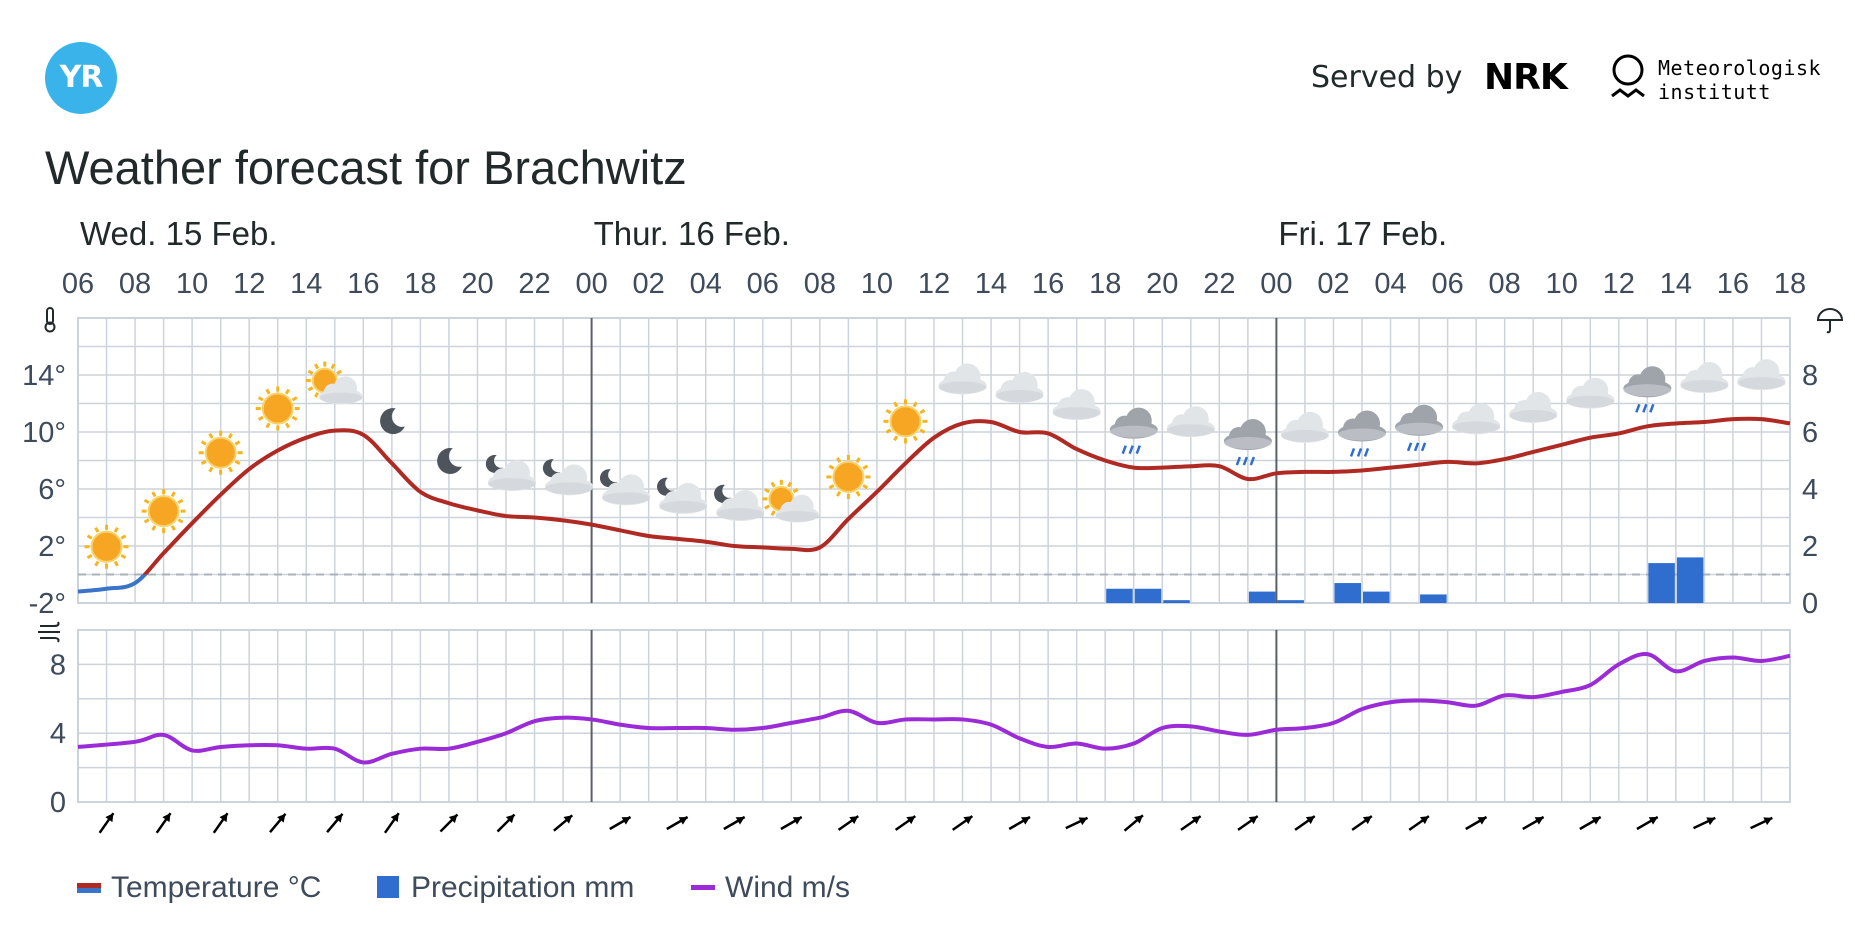 The height and width of the screenshot is (929, 1855). I want to click on wind-axis-label: 0, so click(58, 803).